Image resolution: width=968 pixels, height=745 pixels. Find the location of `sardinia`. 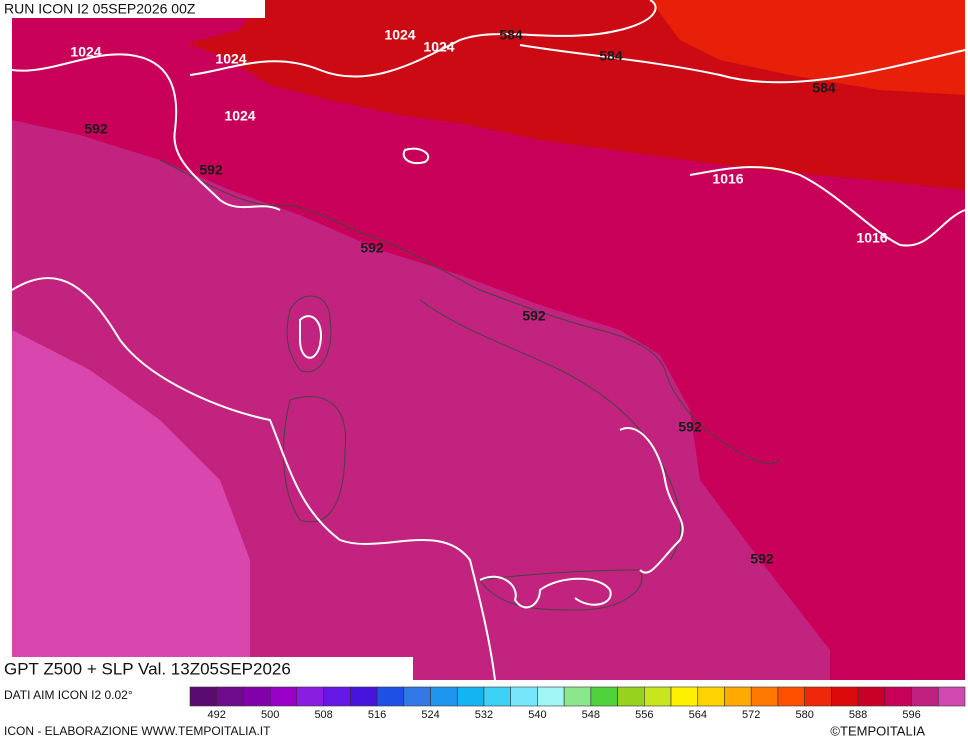

sardinia is located at coordinates (314, 459).